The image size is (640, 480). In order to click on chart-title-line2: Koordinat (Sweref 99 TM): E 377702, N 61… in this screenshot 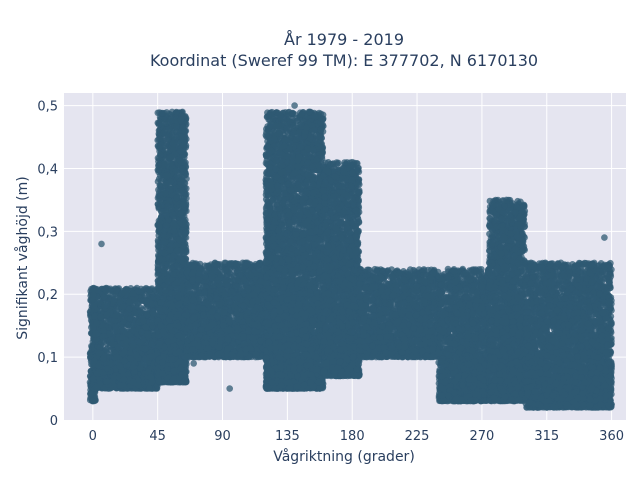, I will do `click(344, 60)`.